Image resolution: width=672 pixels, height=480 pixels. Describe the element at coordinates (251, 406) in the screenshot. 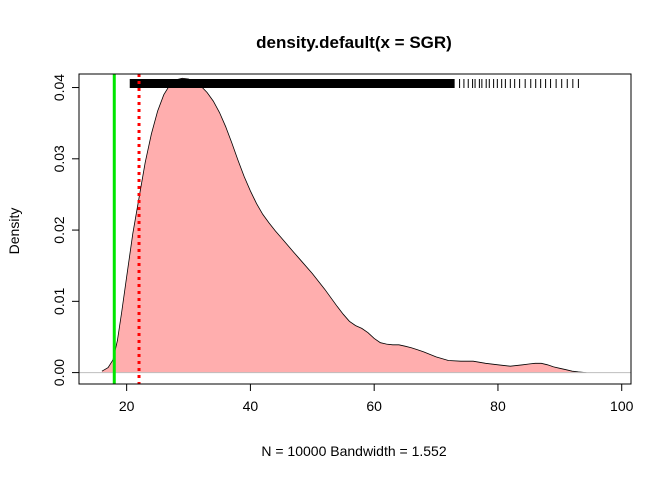

I see `x-tick-label: 40` at that location.